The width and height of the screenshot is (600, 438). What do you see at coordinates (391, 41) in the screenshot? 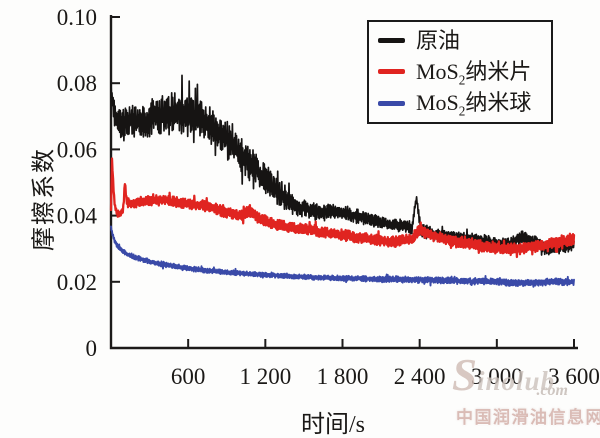
I see `legend-swatch-crude-oil` at bounding box center [391, 41].